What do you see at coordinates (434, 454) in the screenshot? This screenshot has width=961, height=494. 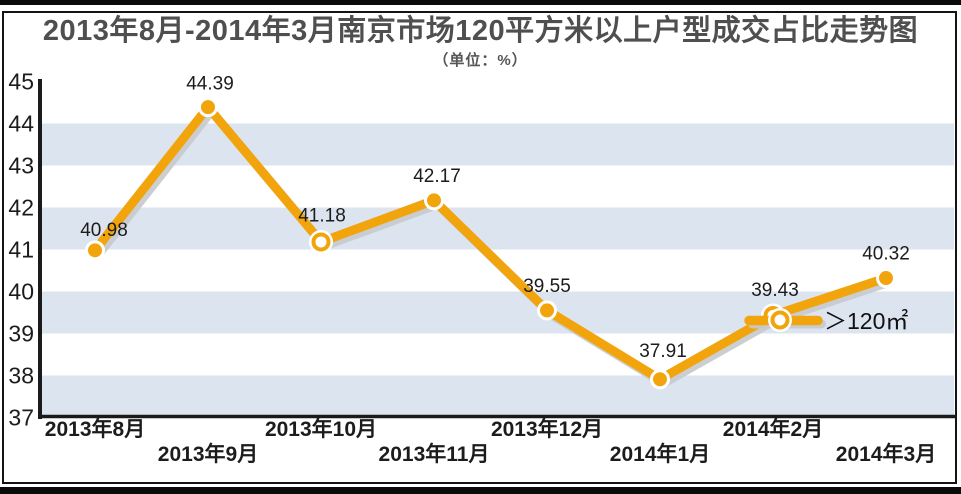 I see `x-axis-tick-label: 2013年11月` at bounding box center [434, 454].